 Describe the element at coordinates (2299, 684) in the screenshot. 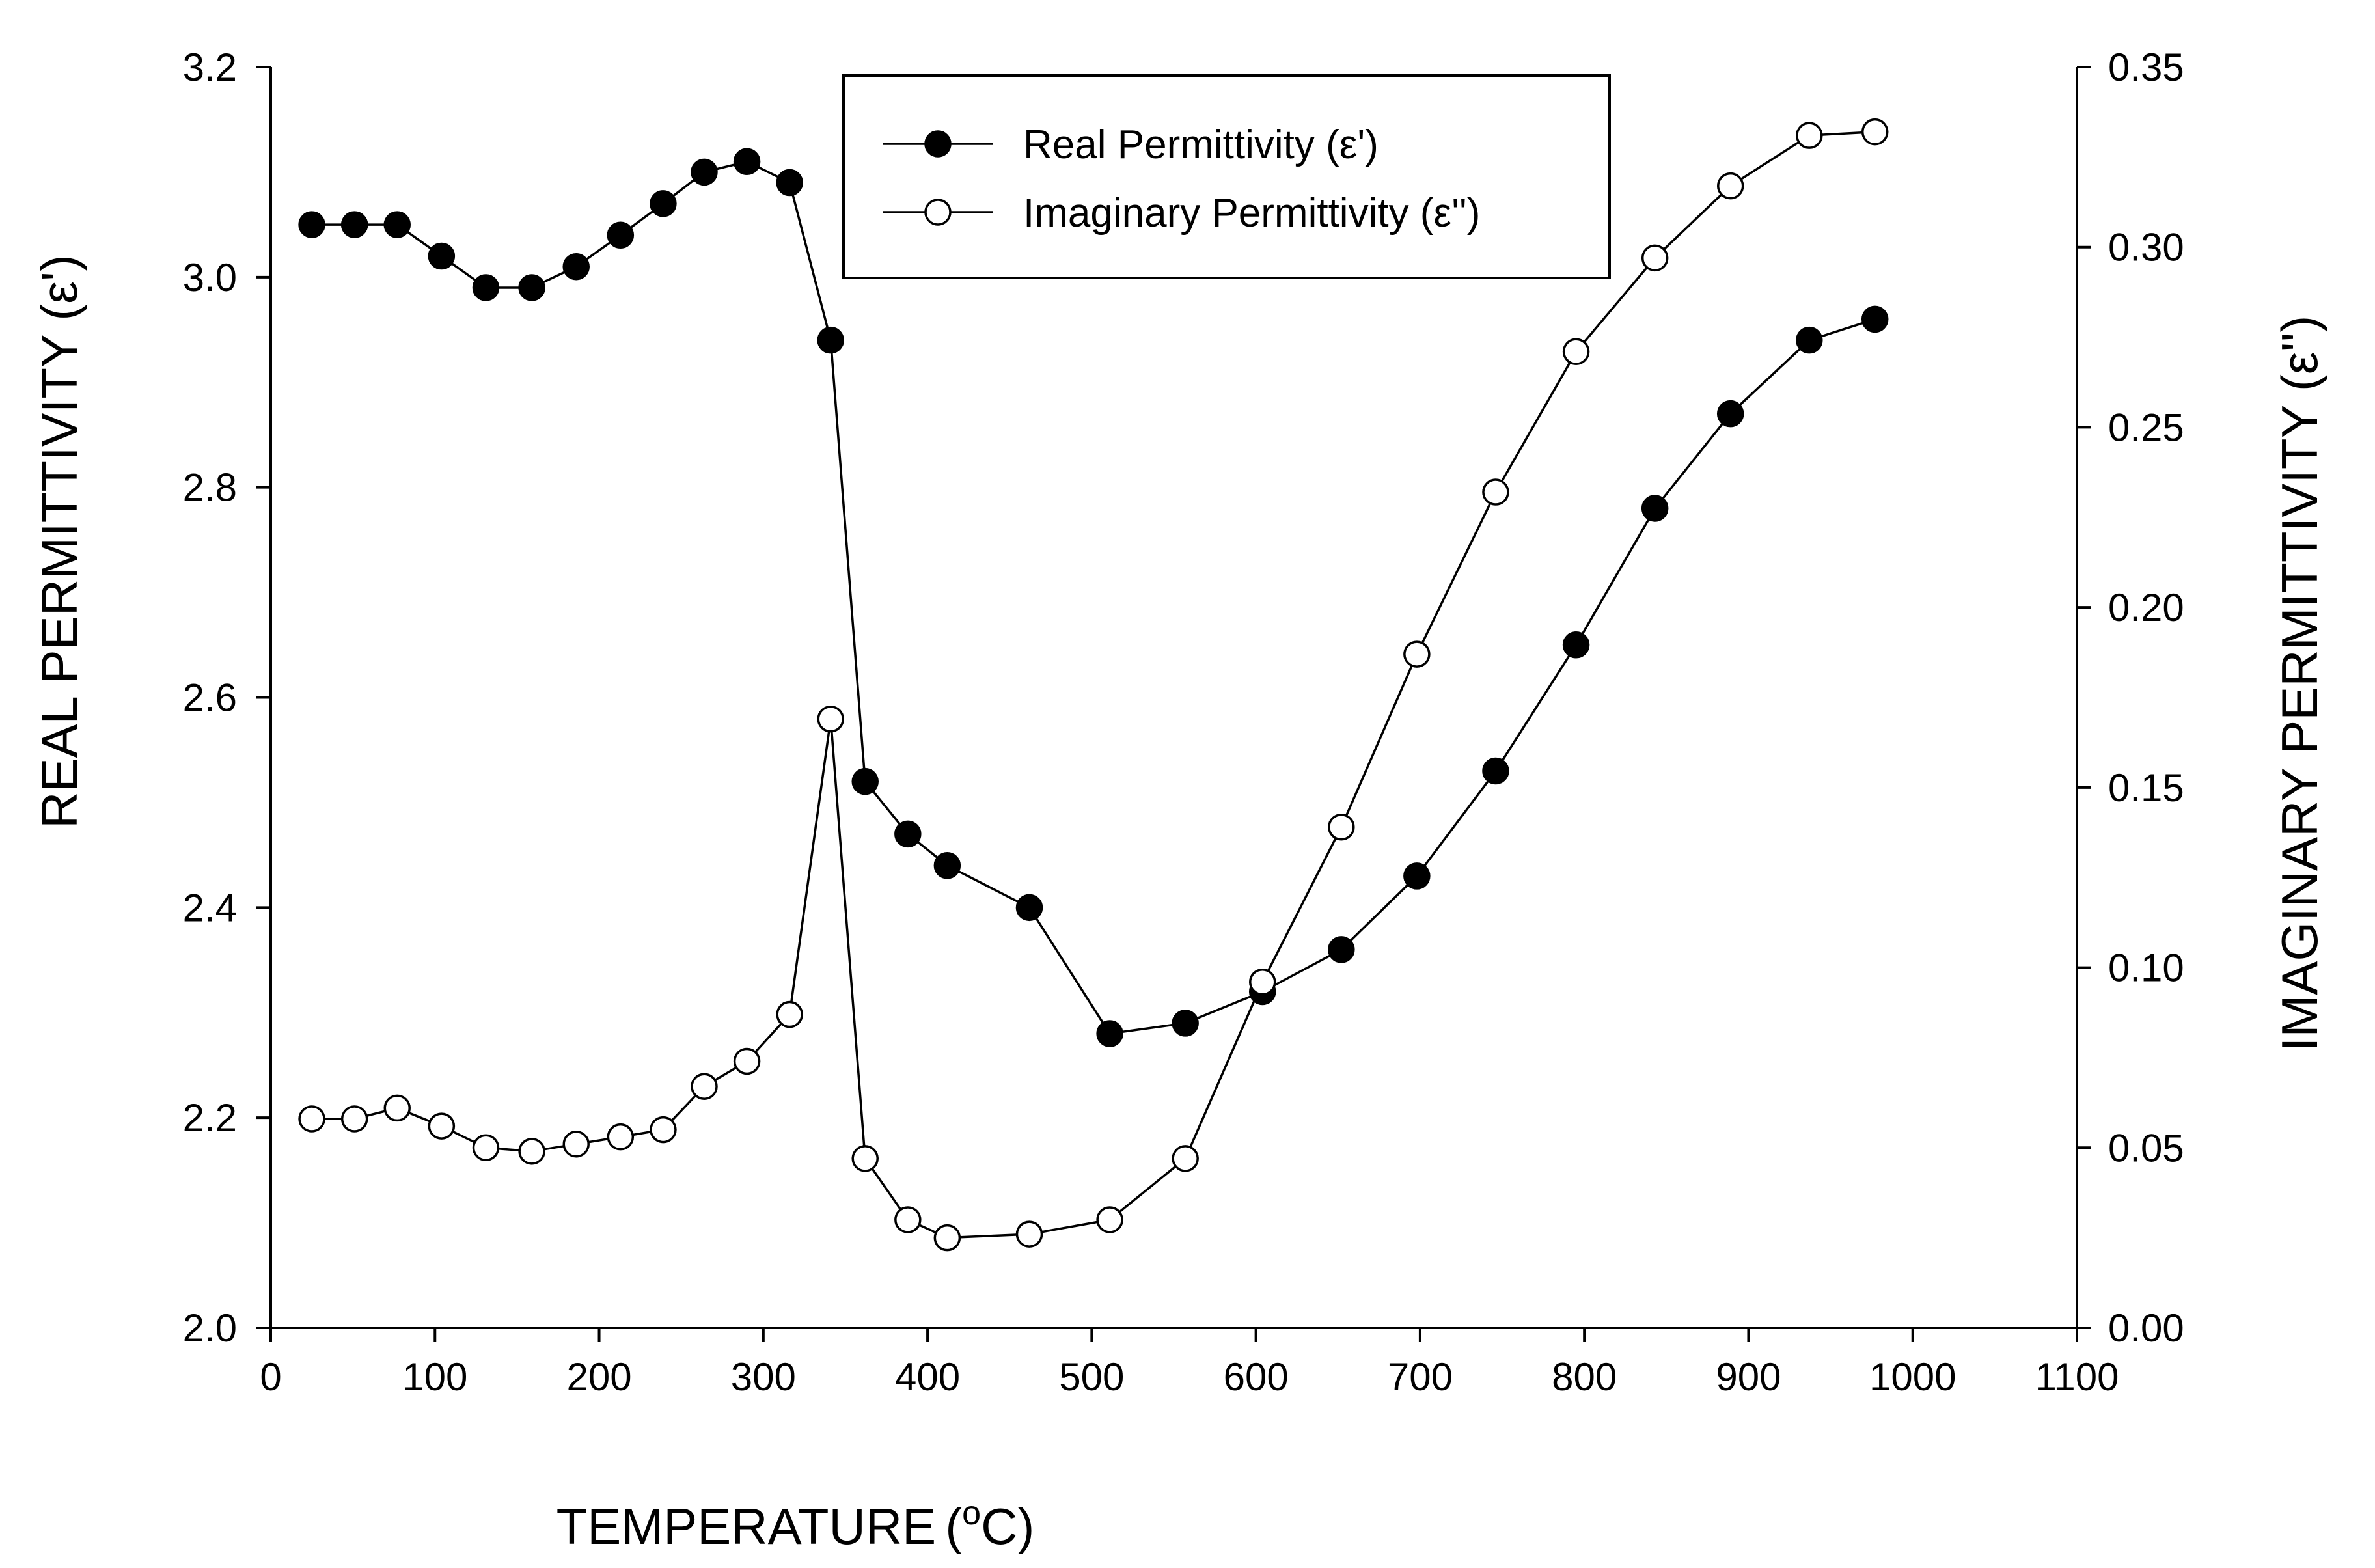

I see `y-axis-title-right: IMAGINARY PERMITTIVITY (ε'')` at that location.